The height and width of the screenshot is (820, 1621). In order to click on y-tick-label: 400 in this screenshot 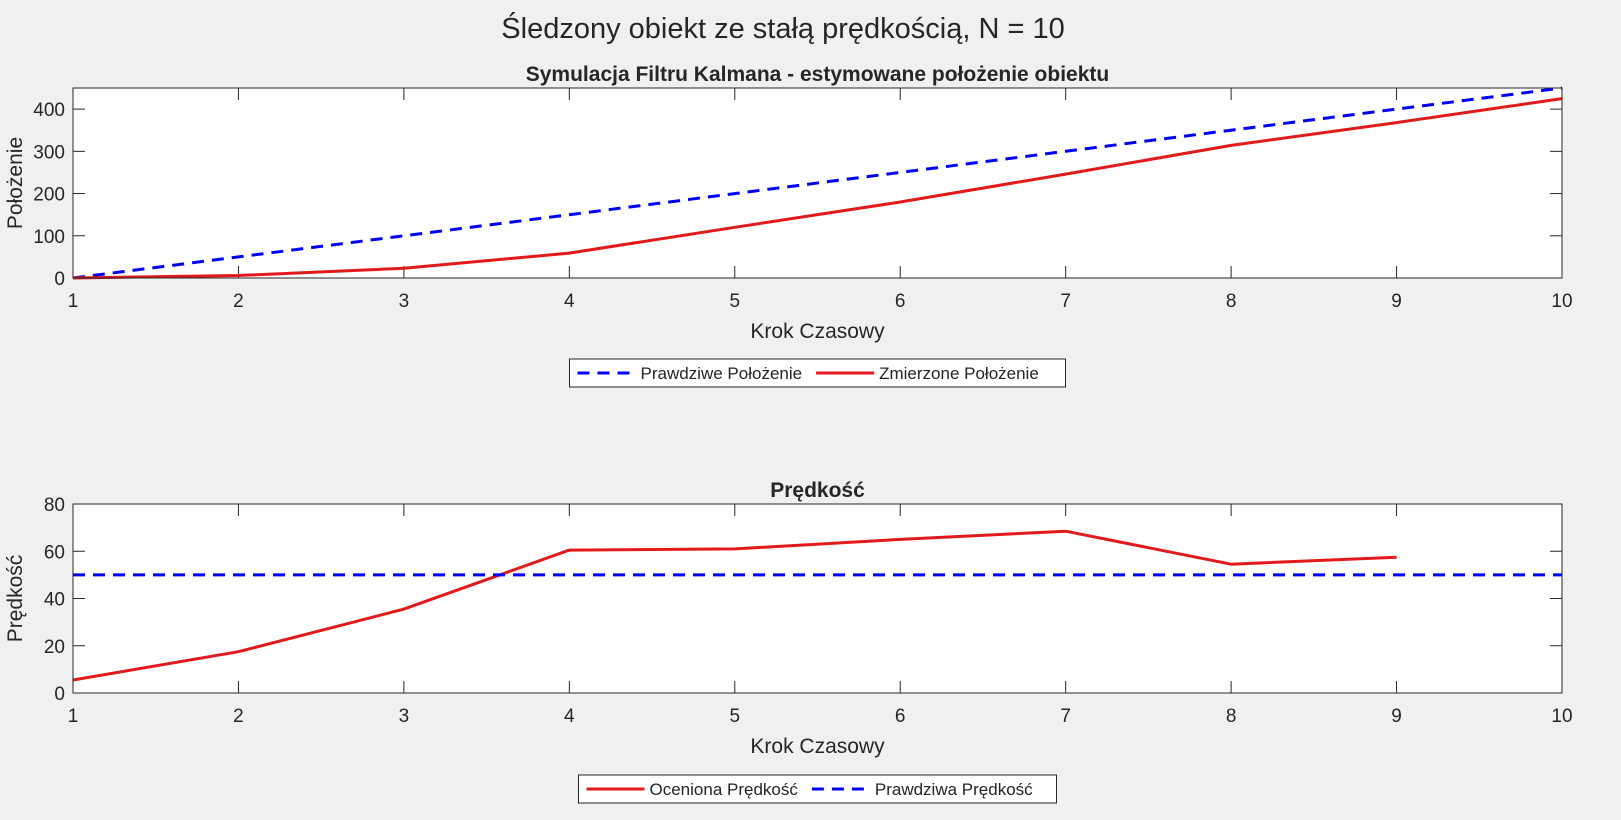, I will do `click(49, 110)`.